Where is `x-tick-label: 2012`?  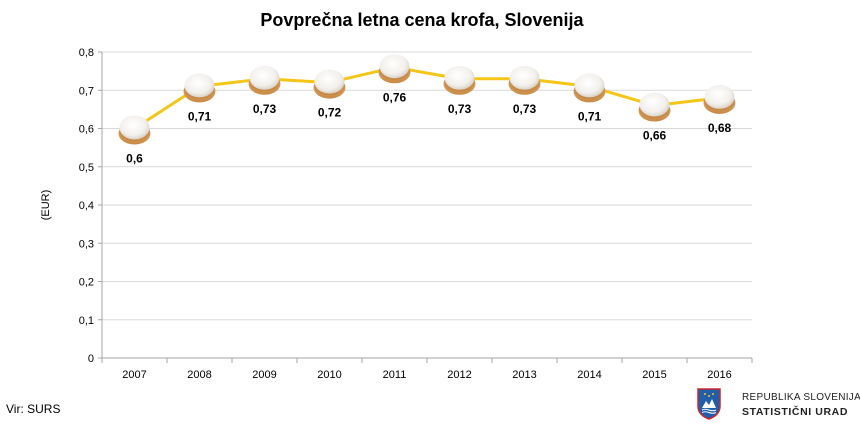 x-tick-label: 2012 is located at coordinates (459, 375).